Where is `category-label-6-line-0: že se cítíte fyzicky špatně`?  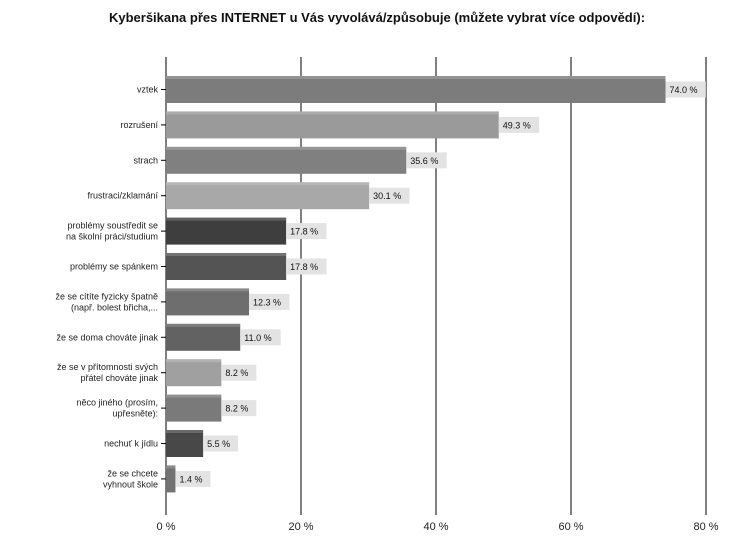
category-label-6-line-0: že se cítíte fyzicky špatně is located at coordinates (106, 296).